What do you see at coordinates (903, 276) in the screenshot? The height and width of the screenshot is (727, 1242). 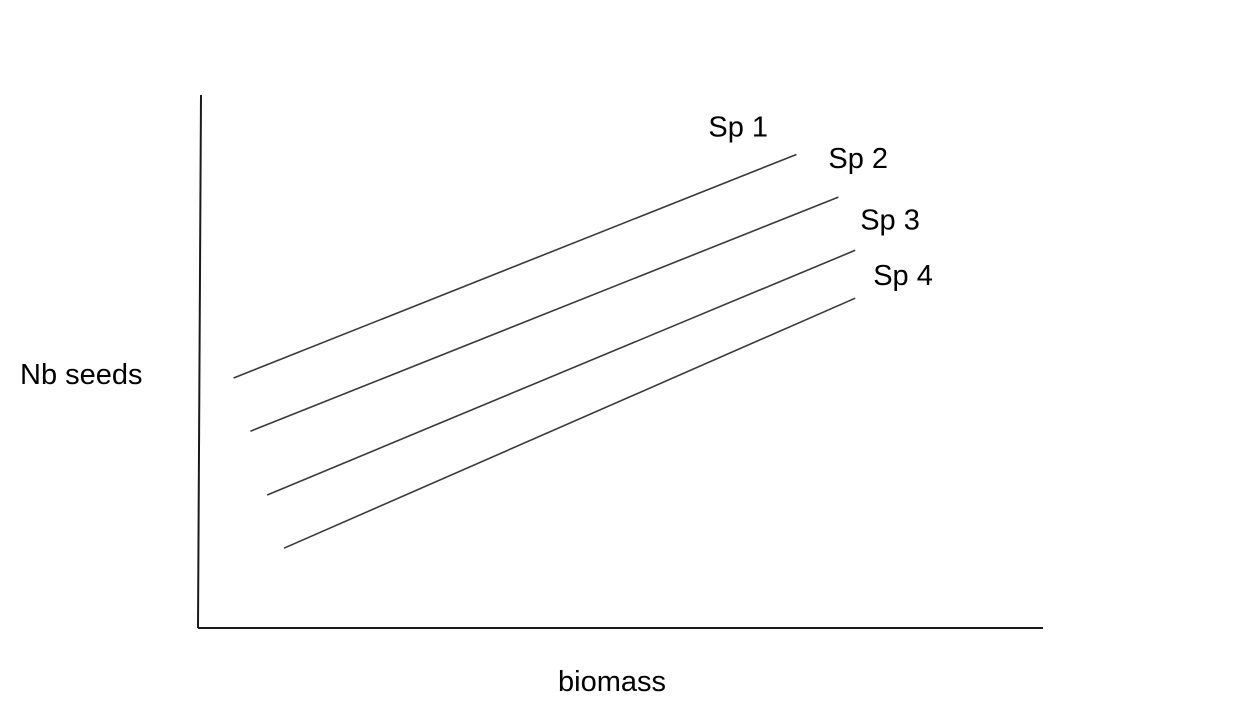 I see `series-label-4: Sp 4` at bounding box center [903, 276].